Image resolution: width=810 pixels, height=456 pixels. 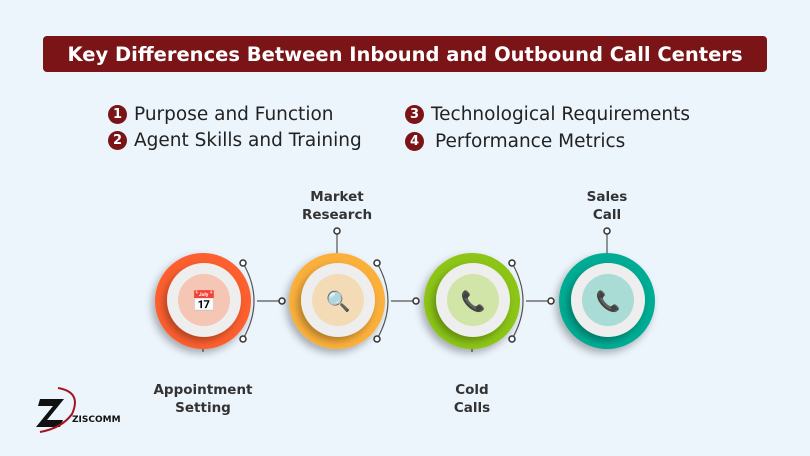 What do you see at coordinates (414, 141) in the screenshot?
I see `number-badge: 4` at bounding box center [414, 141].